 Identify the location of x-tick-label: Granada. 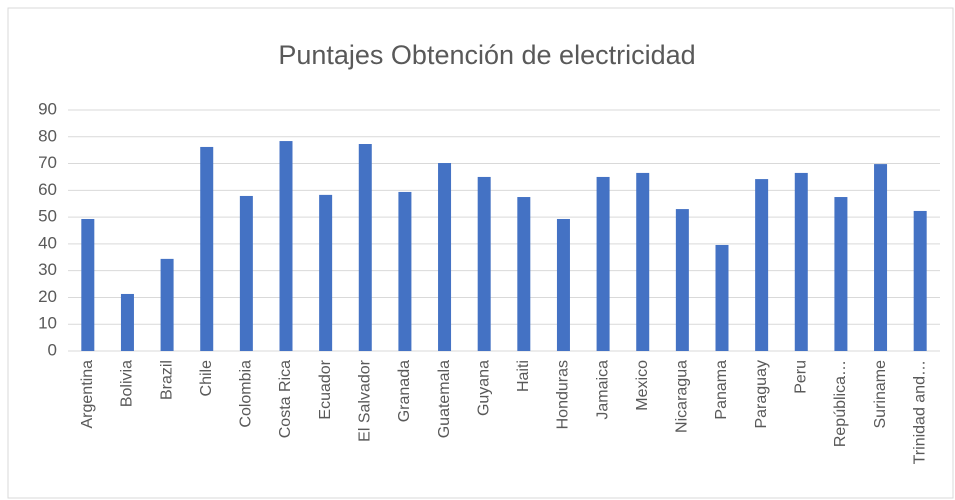
(404, 391).